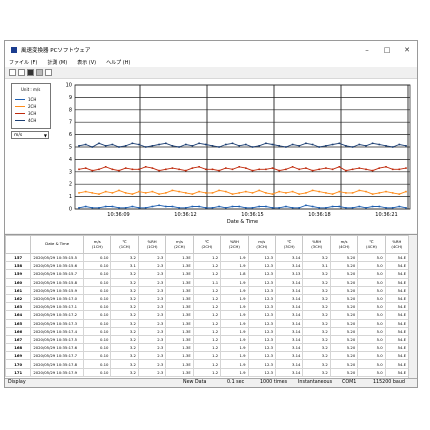 This screenshot has height=430, width=430. What do you see at coordinates (344, 244) in the screenshot?
I see `column-header: m/s (4CH)` at bounding box center [344, 244].